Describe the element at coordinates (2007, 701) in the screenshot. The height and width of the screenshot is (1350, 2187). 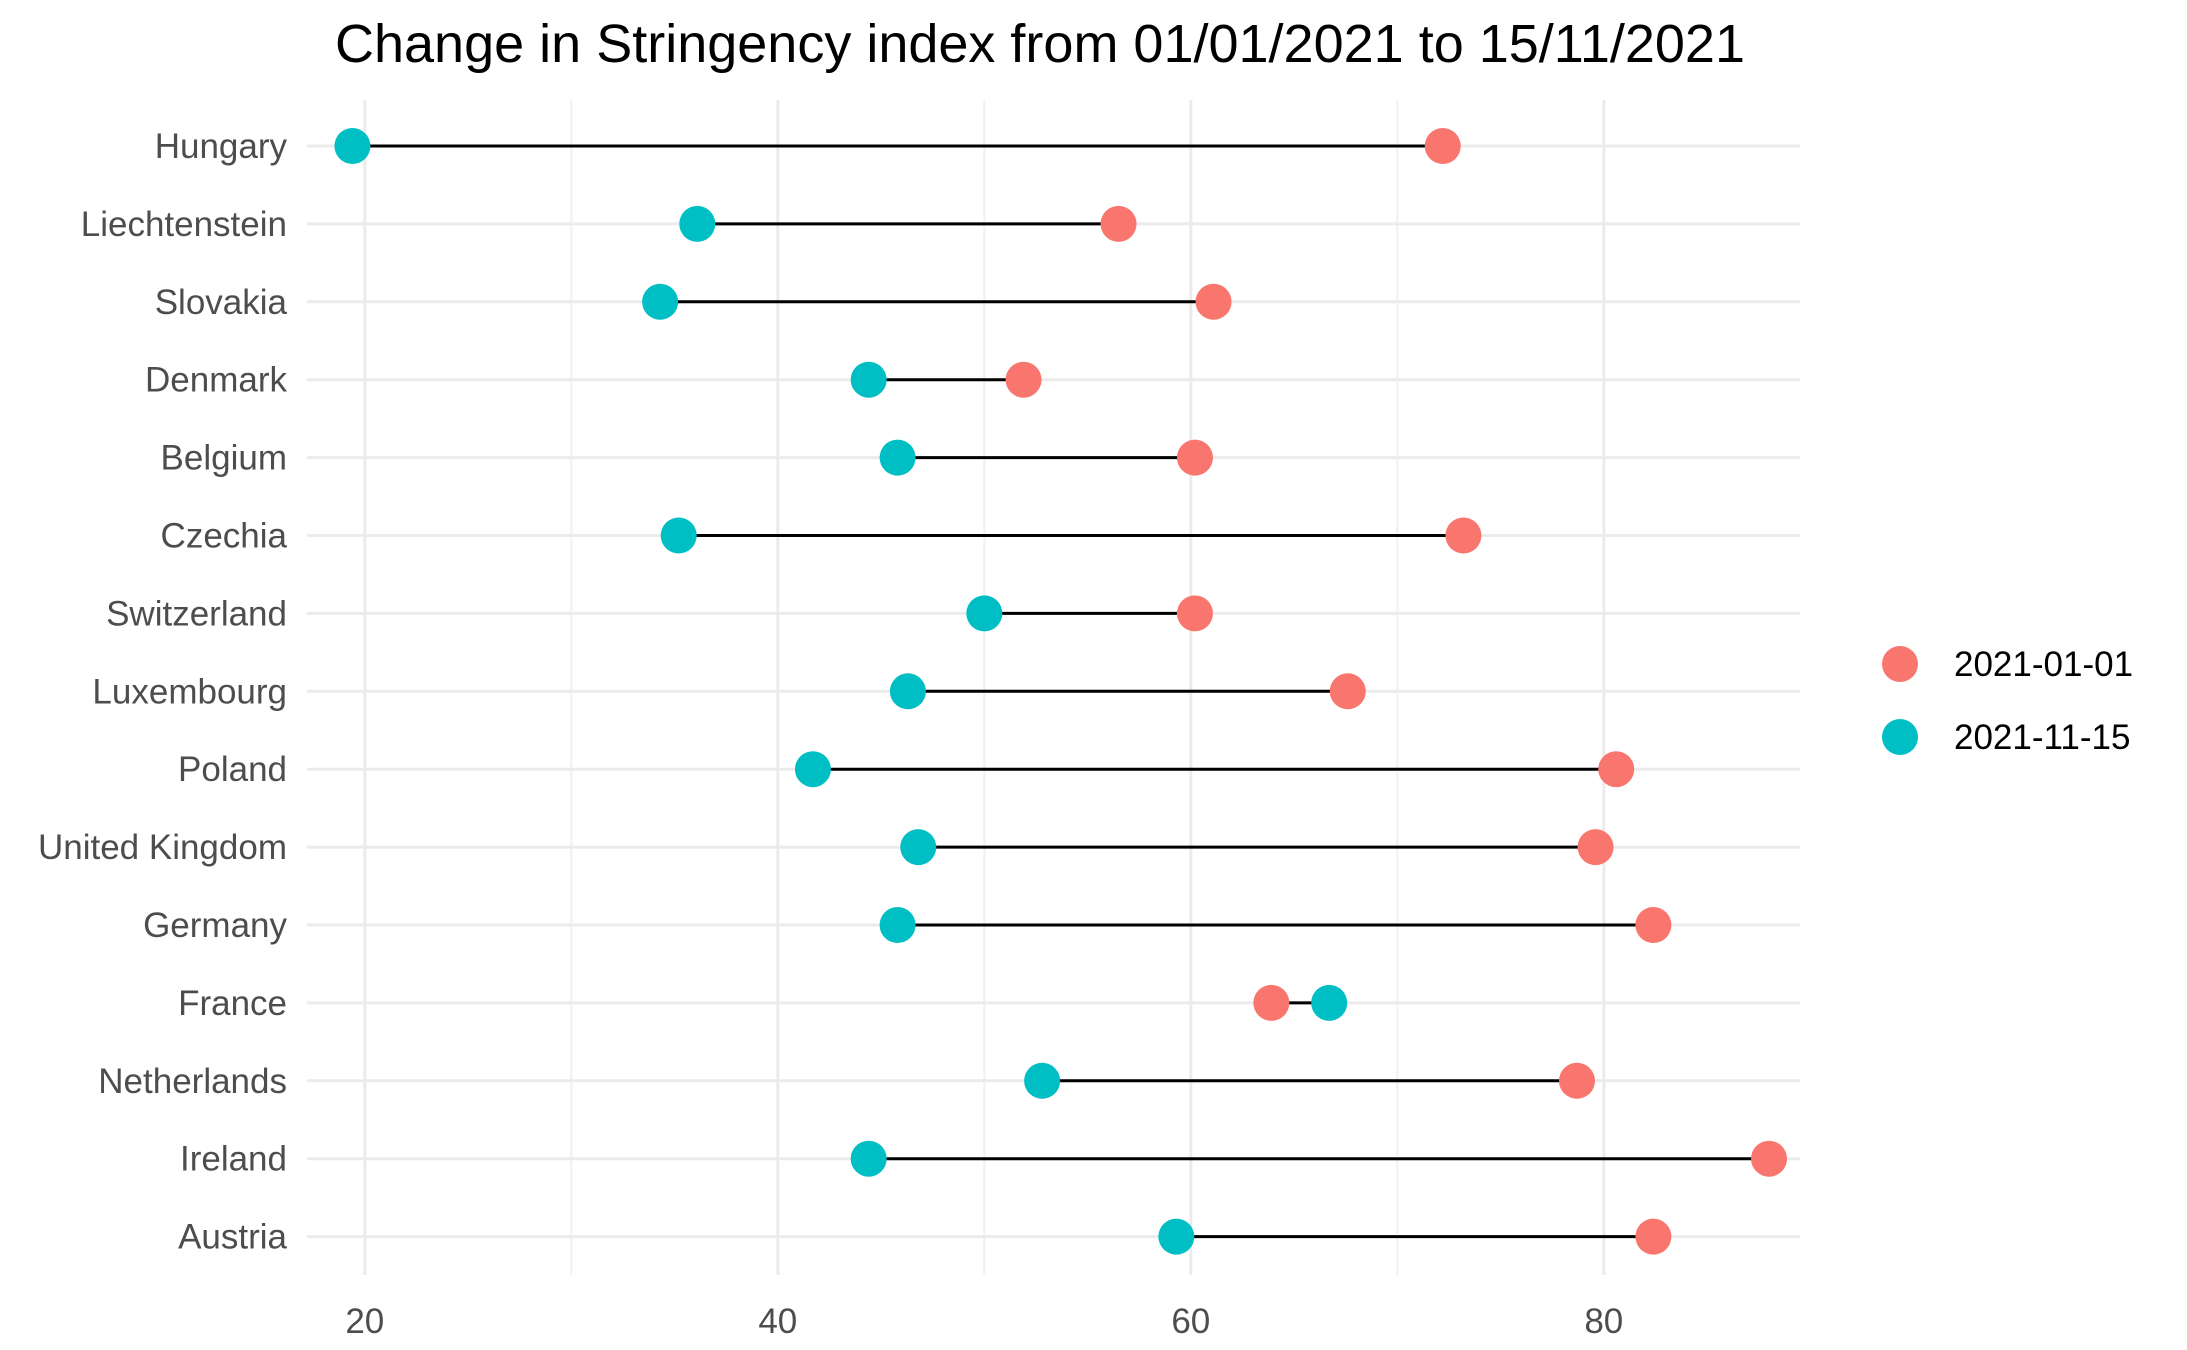
I see `legend: 2021-01-01 2021-11-15` at that location.